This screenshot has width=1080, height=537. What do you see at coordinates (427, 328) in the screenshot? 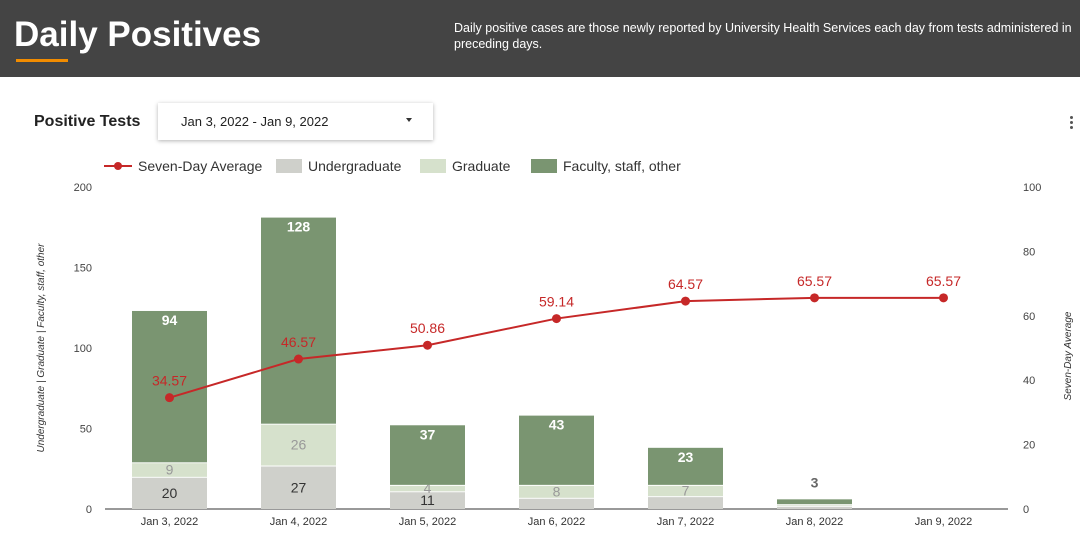
I see `average-value-label: 50.86` at bounding box center [427, 328].